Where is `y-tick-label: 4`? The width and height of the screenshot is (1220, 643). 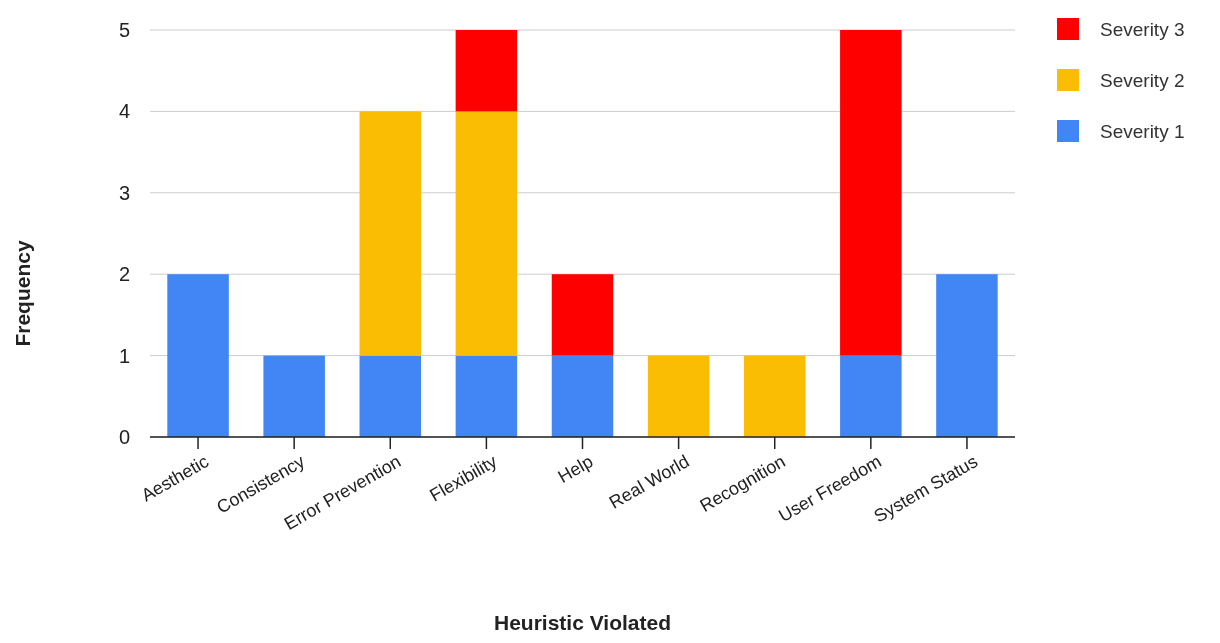
y-tick-label: 4 is located at coordinates (124, 111).